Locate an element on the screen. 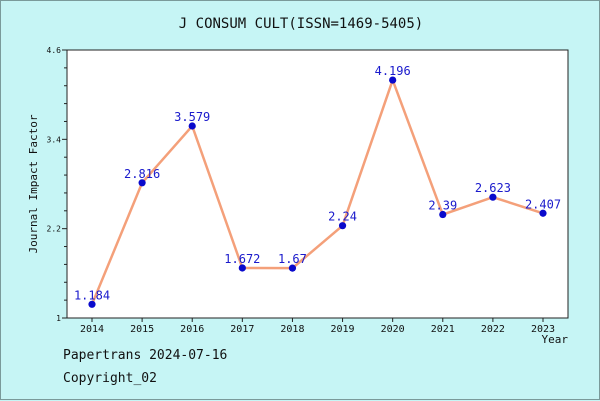  x-tick-label: 2021 is located at coordinates (443, 329).